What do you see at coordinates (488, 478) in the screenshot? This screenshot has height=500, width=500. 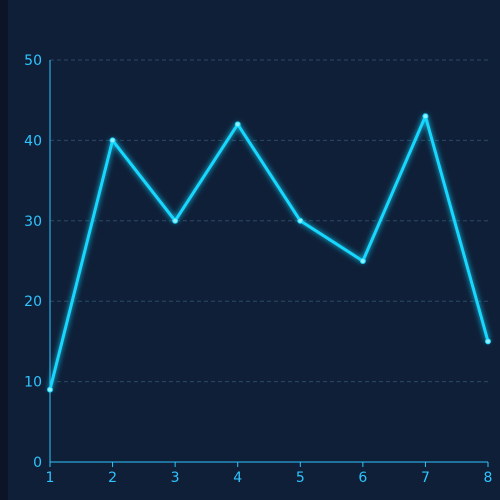 I see `x-tick-label-8: 8` at bounding box center [488, 478].